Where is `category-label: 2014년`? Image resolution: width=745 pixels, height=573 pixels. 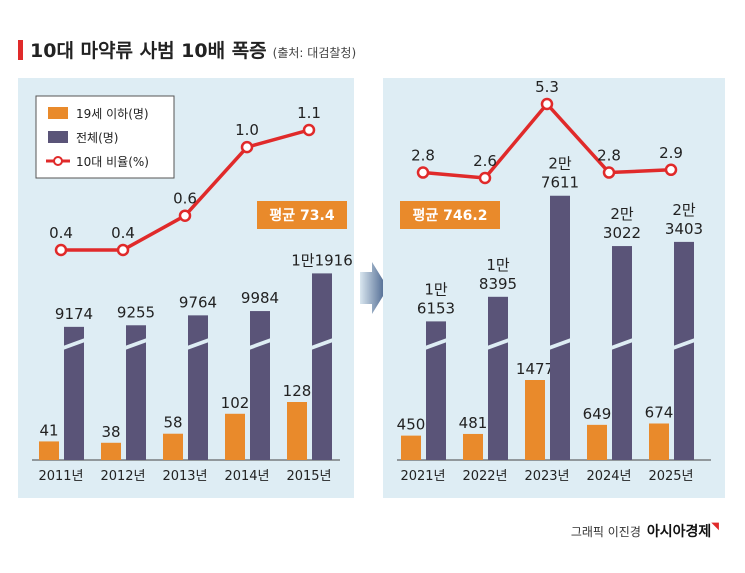
category-label: 2014년 is located at coordinates (246, 476).